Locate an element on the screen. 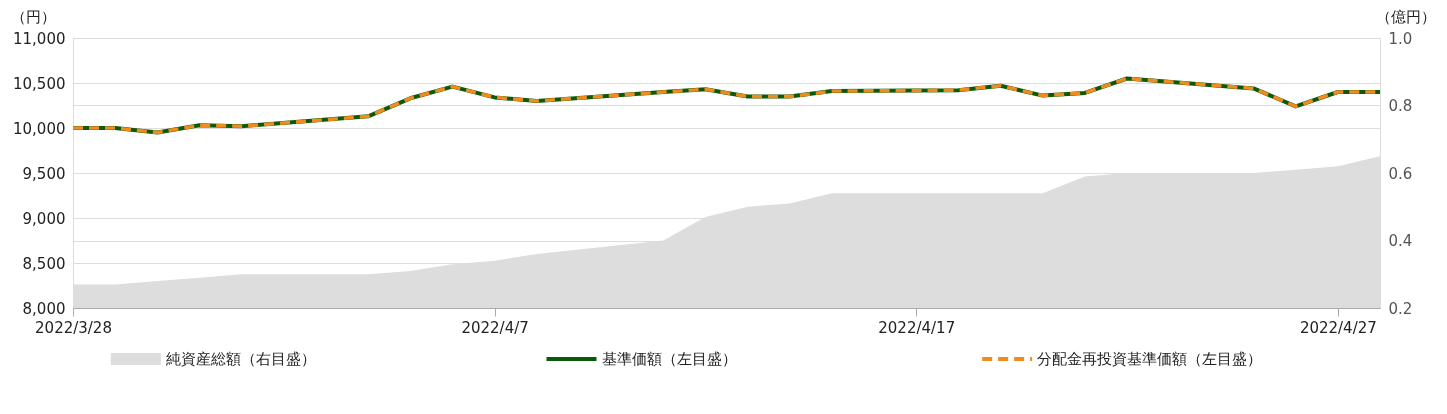  y-tick-label: 10,500 is located at coordinates (39, 83).